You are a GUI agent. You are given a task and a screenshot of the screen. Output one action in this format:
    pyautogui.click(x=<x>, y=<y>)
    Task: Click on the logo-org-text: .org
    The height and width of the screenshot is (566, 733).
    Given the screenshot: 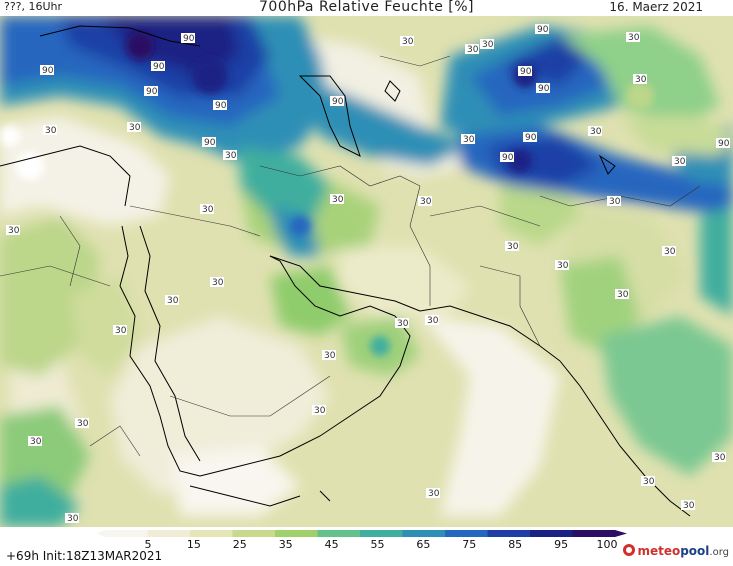 What is the action you would take?
    pyautogui.click(x=719, y=552)
    